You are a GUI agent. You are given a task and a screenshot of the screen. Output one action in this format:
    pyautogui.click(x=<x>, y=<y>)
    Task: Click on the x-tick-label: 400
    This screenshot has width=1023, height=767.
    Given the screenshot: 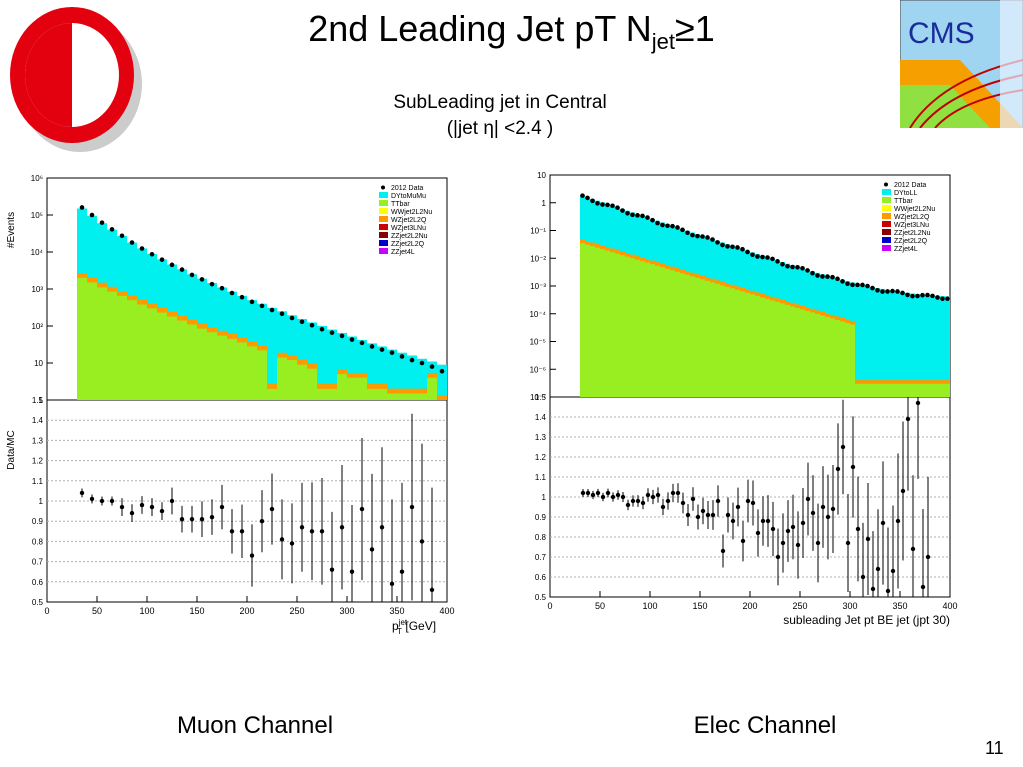 What is the action you would take?
    pyautogui.click(x=446, y=611)
    